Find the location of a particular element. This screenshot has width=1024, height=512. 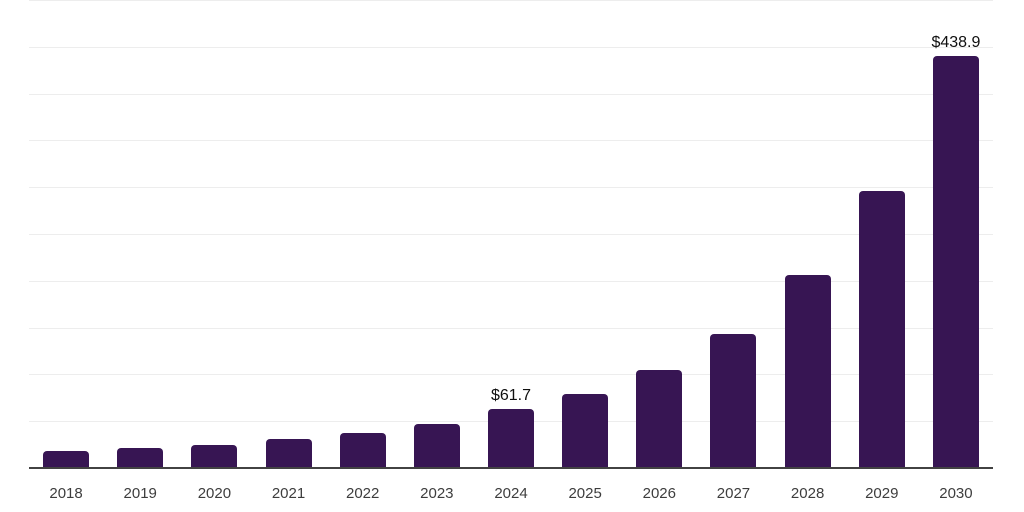

x-tick-label: 2028 is located at coordinates (807, 493).